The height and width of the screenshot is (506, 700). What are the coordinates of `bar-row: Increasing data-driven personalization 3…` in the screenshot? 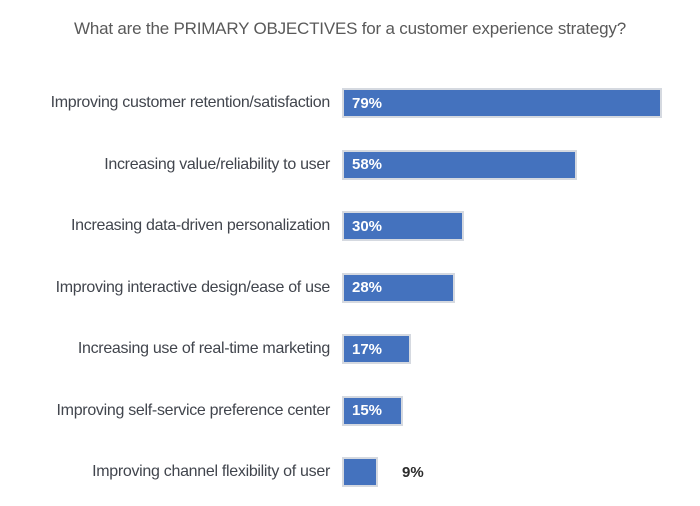 It's located at (350, 226).